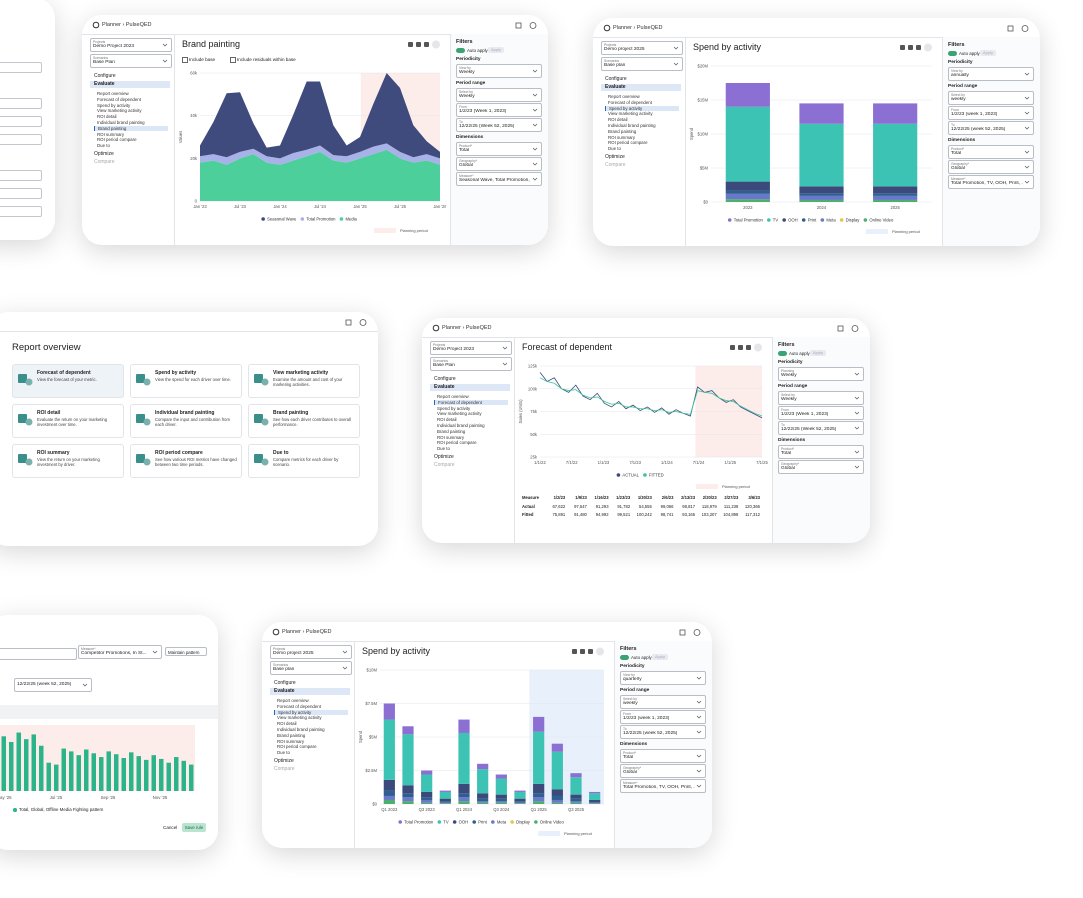 The height and width of the screenshot is (898, 1083). Describe the element at coordinates (552, 822) in the screenshot. I see `legend-label: Online Video` at that location.